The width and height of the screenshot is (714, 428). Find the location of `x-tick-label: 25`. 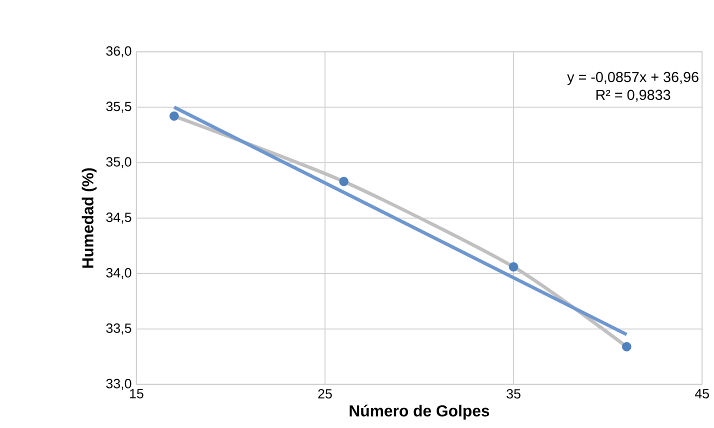

x-tick-label: 25 is located at coordinates (325, 393).